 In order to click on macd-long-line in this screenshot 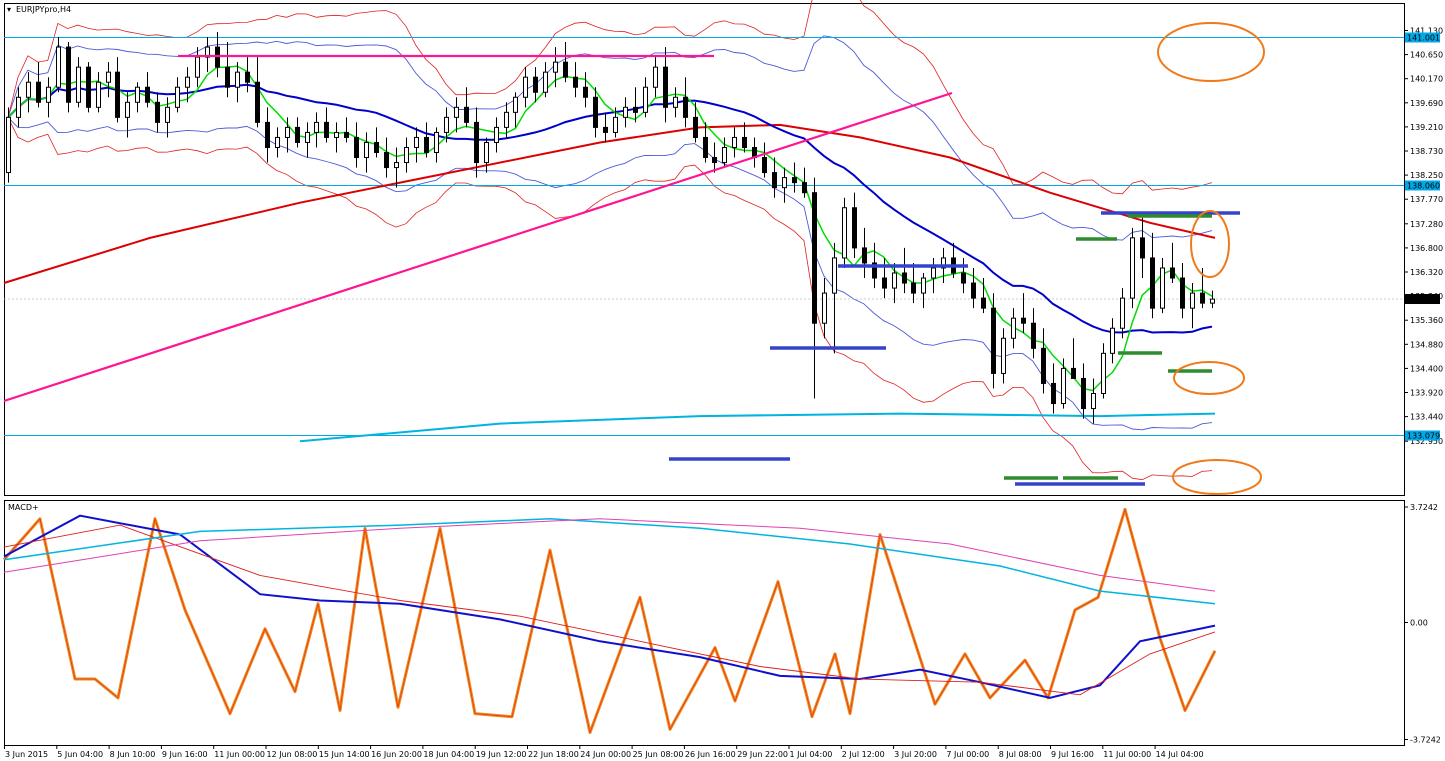, I will do `click(609, 561)`.